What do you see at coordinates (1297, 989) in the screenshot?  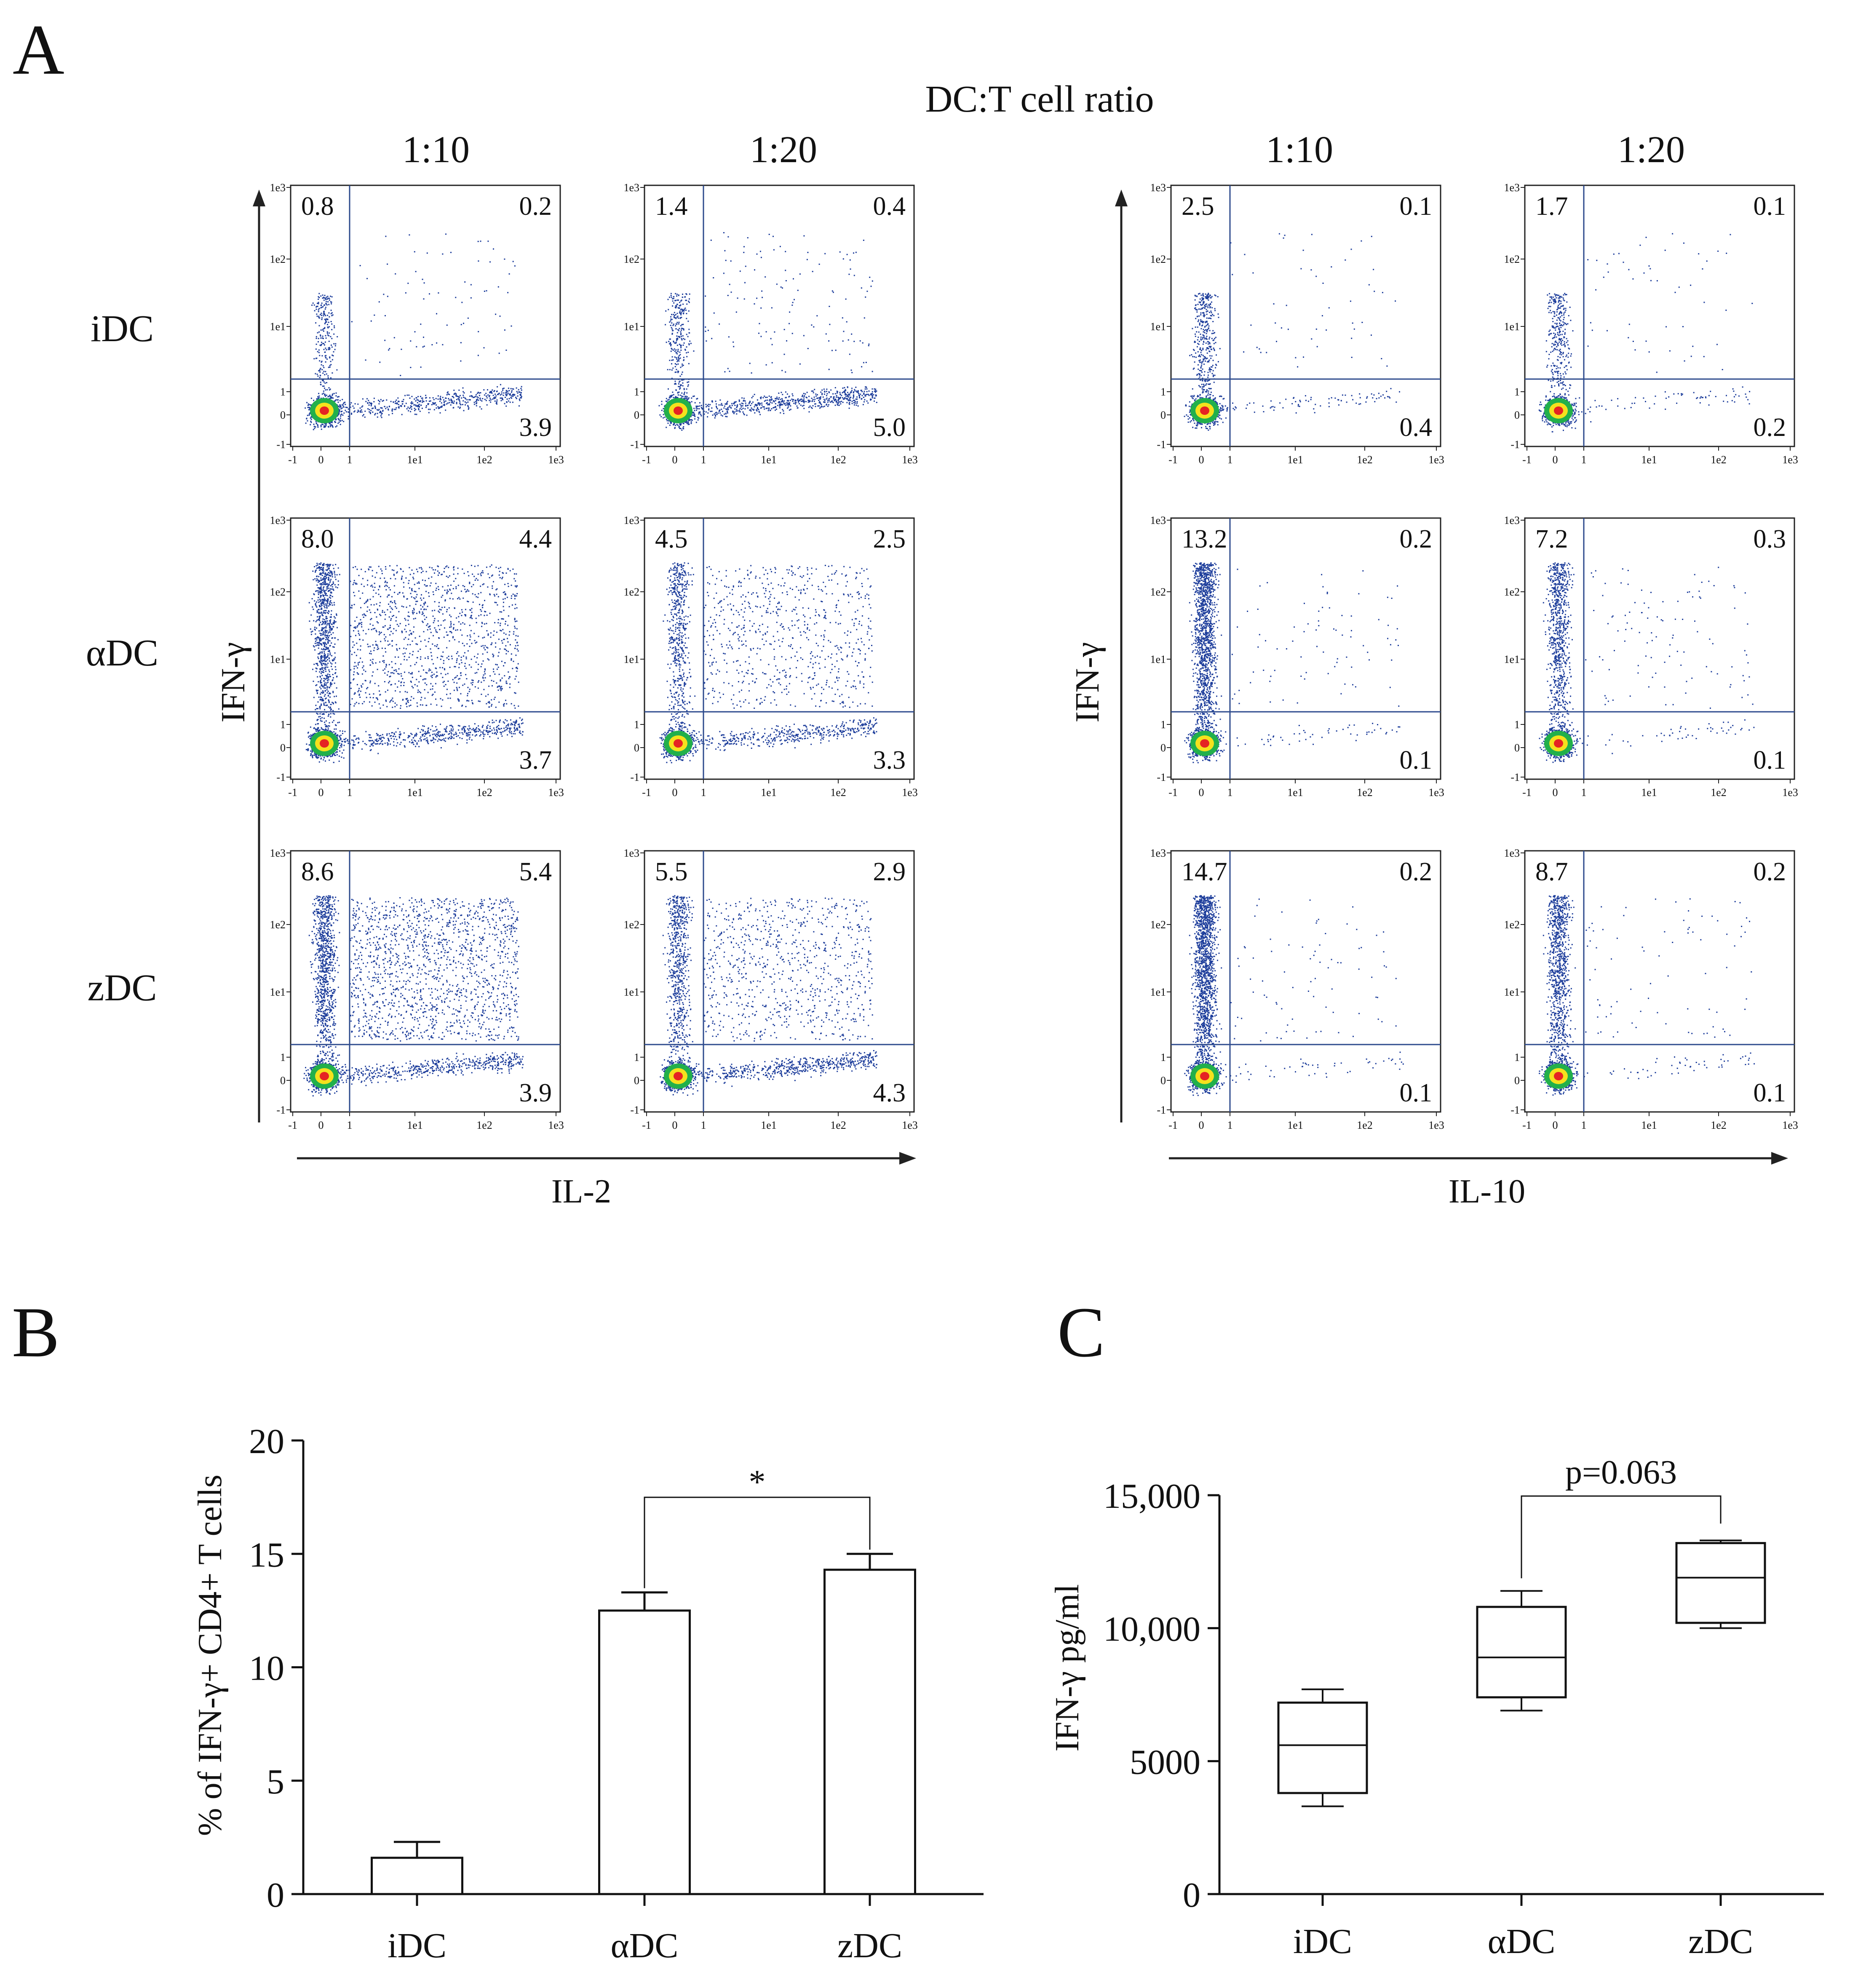 I see `flow-plot-zDC-2: 14.7 0.2 0.1 -1 0 1 1e1 1e2 1e3 1e3 1e2 1e1 1 0 -1` at bounding box center [1297, 989].